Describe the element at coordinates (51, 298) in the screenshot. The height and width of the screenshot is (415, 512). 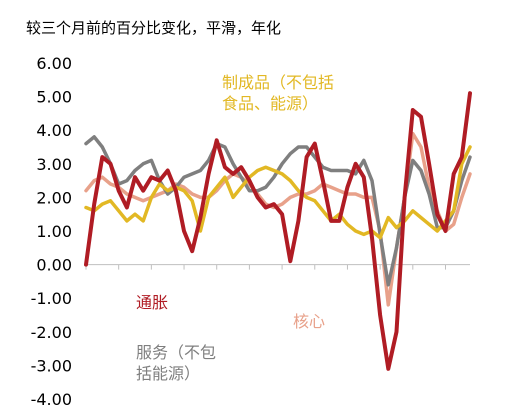
I see `y-tick-label: -1.00` at that location.